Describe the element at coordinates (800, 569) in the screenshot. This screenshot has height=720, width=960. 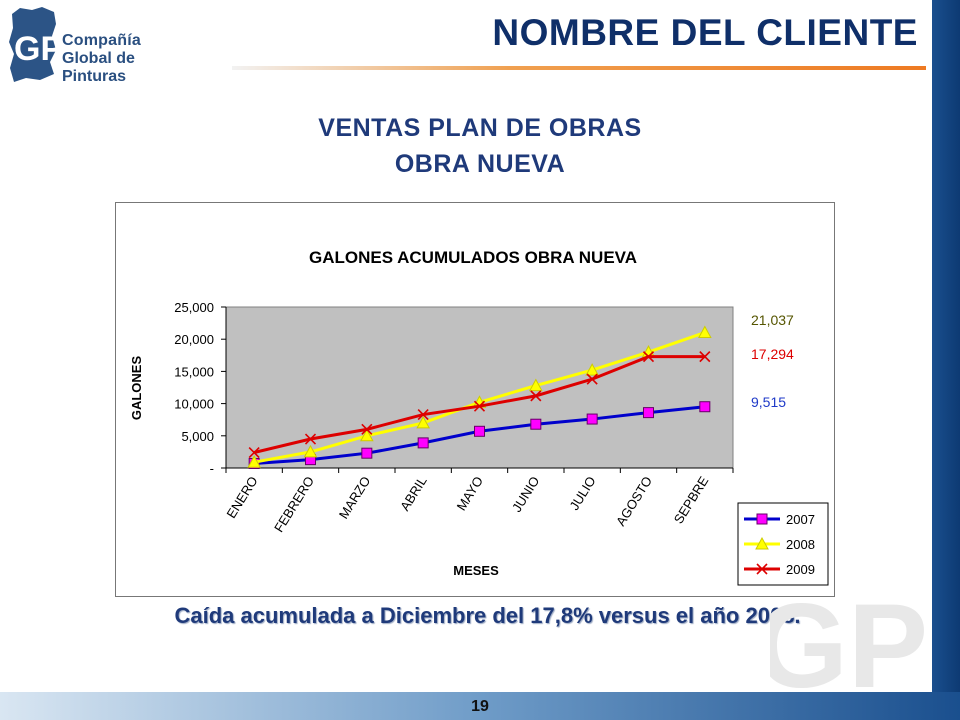
I see `legend-label-2009: 2009` at that location.